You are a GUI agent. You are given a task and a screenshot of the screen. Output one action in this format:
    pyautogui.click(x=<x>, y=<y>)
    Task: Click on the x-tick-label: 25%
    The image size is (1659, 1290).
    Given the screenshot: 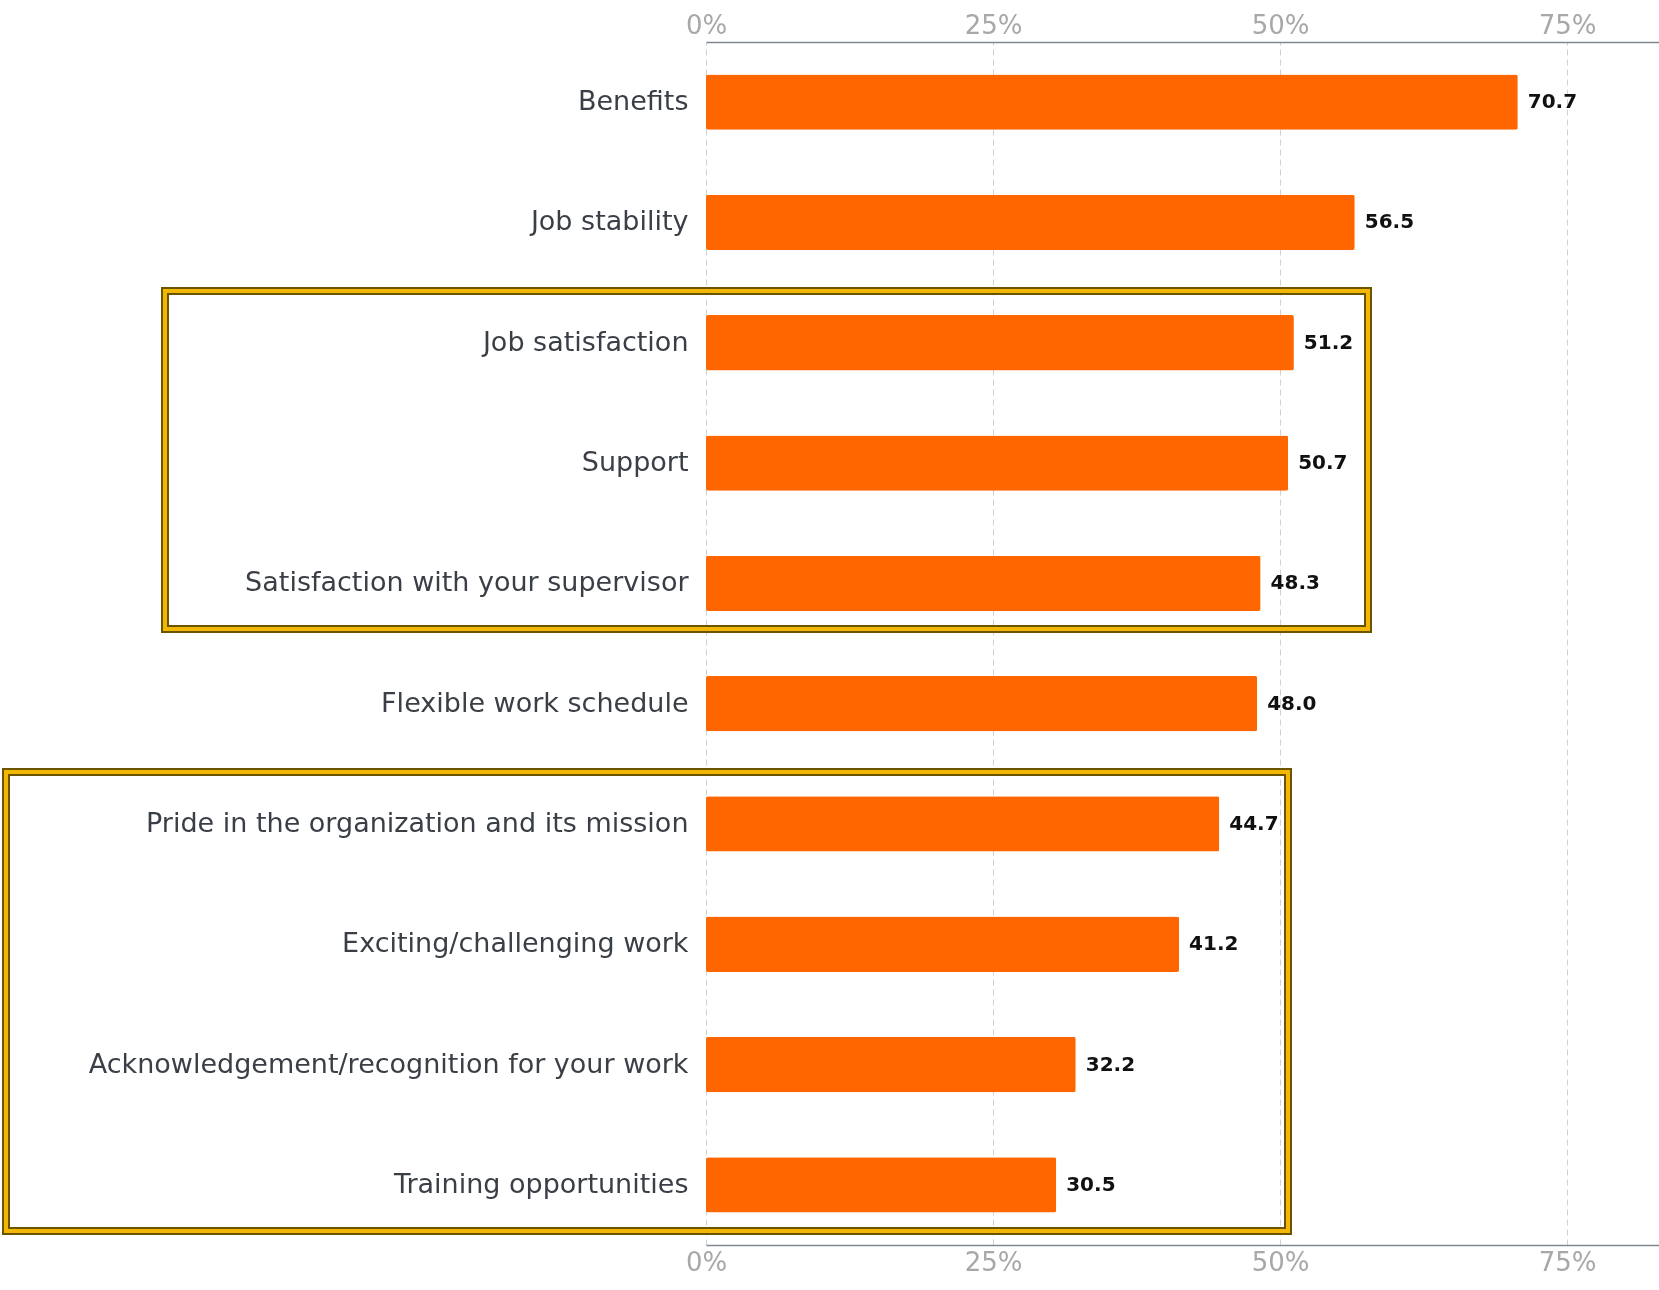 What is the action you would take?
    pyautogui.click(x=993, y=24)
    